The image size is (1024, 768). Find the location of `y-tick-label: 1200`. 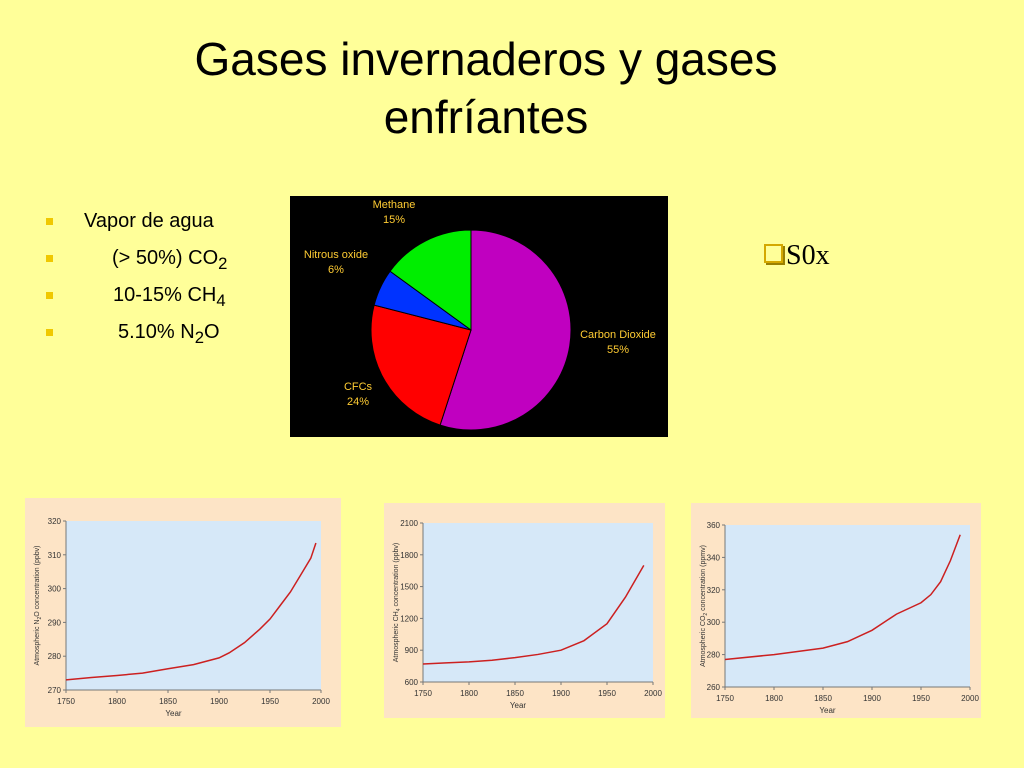

y-tick-label: 1200 is located at coordinates (409, 618).